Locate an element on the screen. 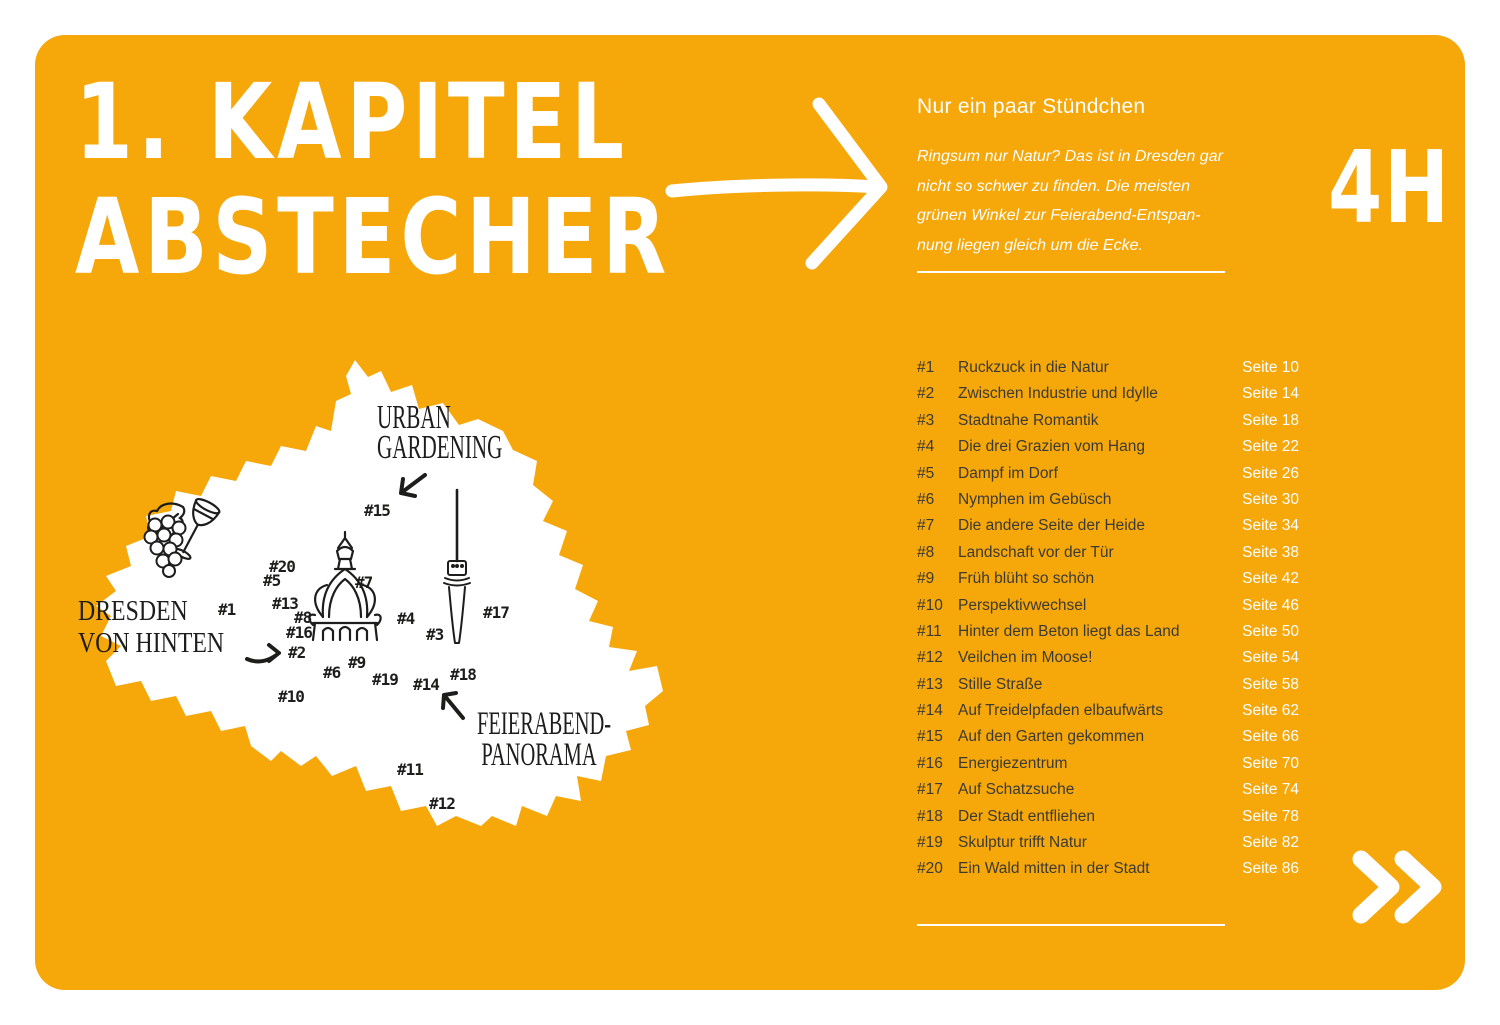  toc-item-page: Seite 62 is located at coordinates (1270, 711).